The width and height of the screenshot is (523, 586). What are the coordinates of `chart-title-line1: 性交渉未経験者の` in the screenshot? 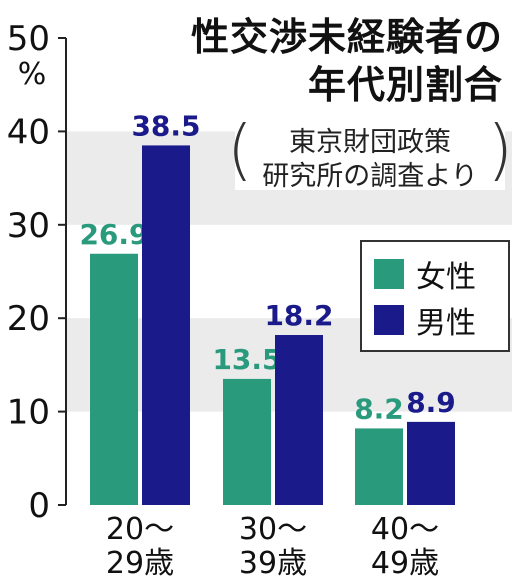 It's located at (346, 37).